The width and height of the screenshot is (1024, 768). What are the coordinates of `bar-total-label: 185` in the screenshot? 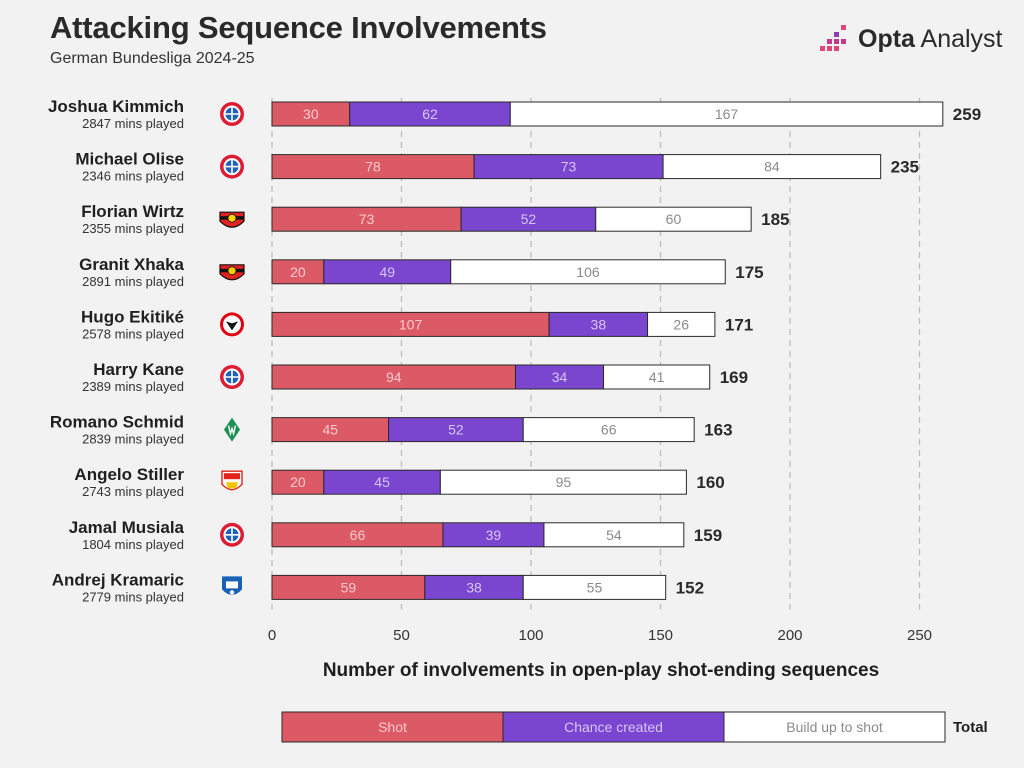 It's located at (775, 219).